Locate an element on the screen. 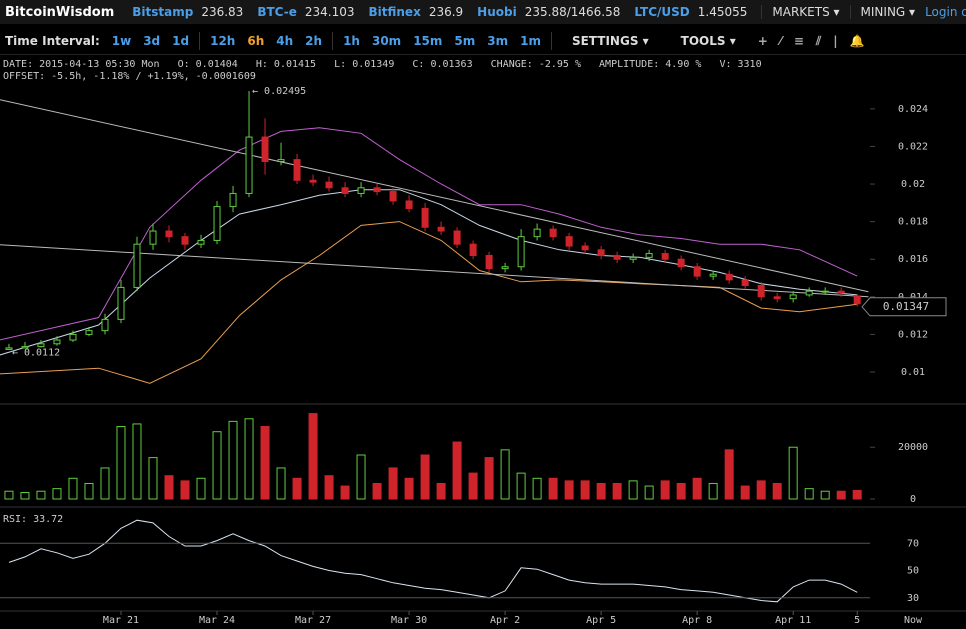  menu: MINING ▾ is located at coordinates (887, 12).